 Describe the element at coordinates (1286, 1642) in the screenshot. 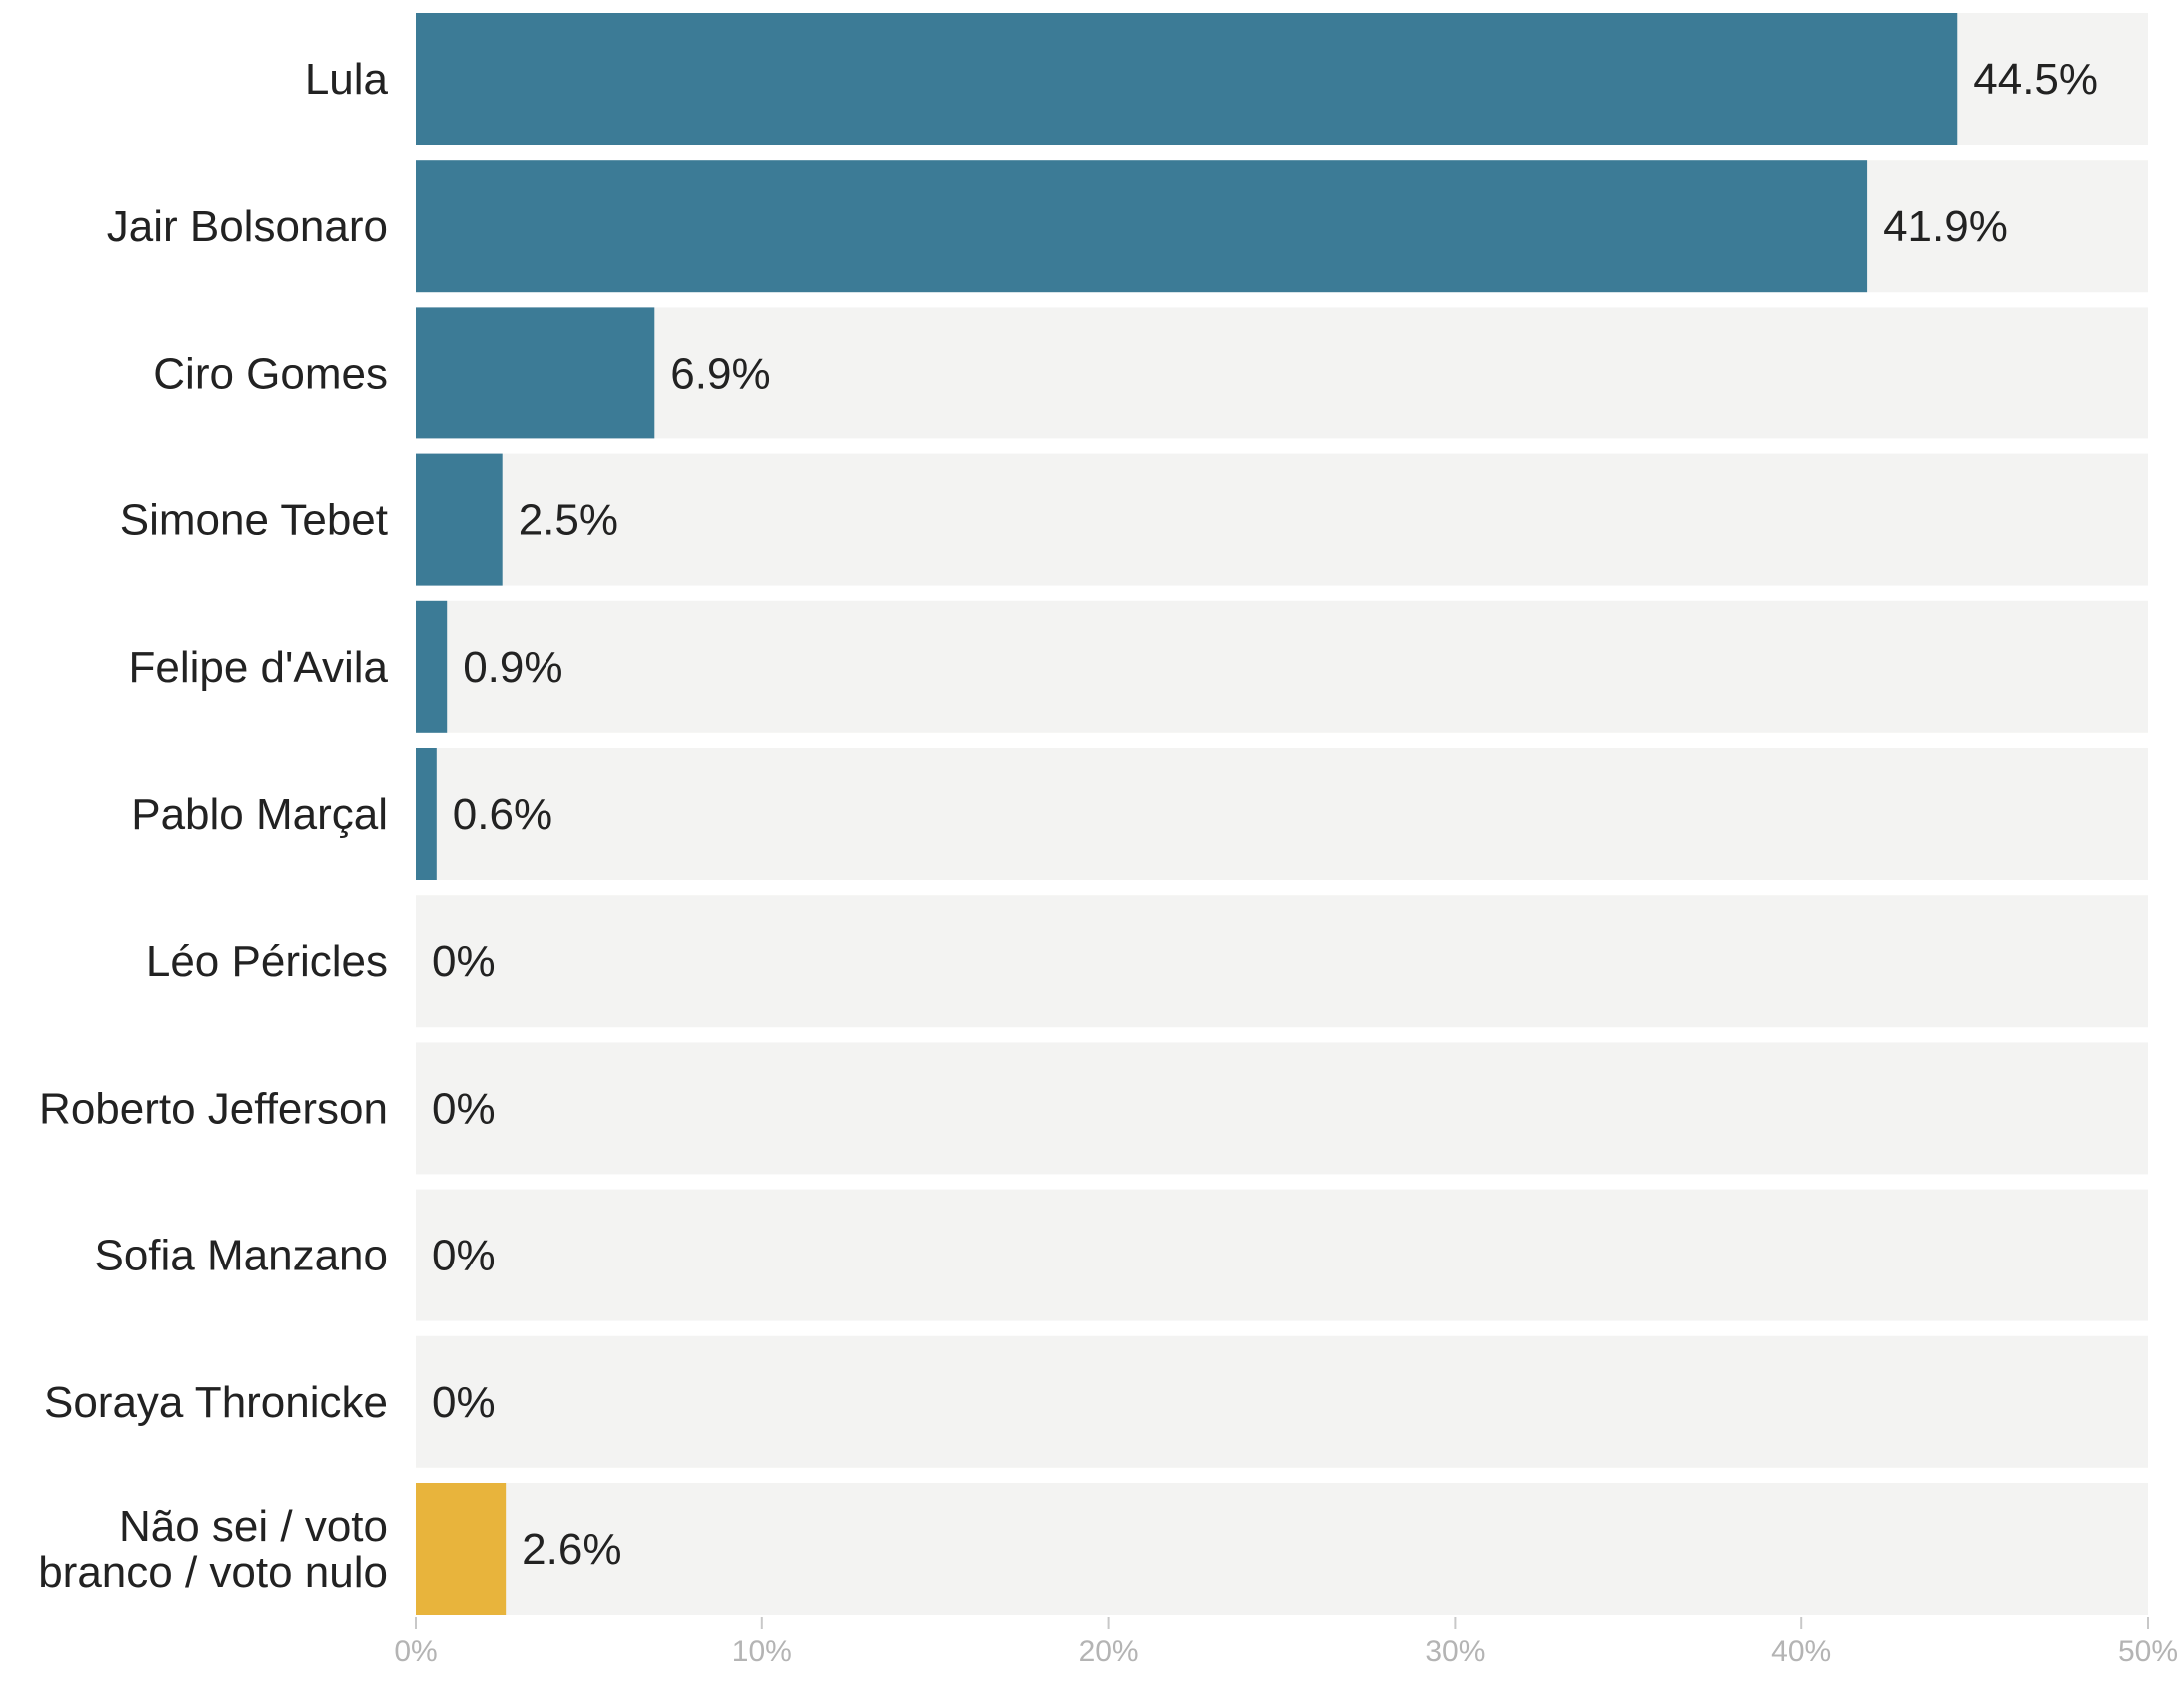

I see `x-axis: 0% 10% 20% 30% 40% 50%` at that location.